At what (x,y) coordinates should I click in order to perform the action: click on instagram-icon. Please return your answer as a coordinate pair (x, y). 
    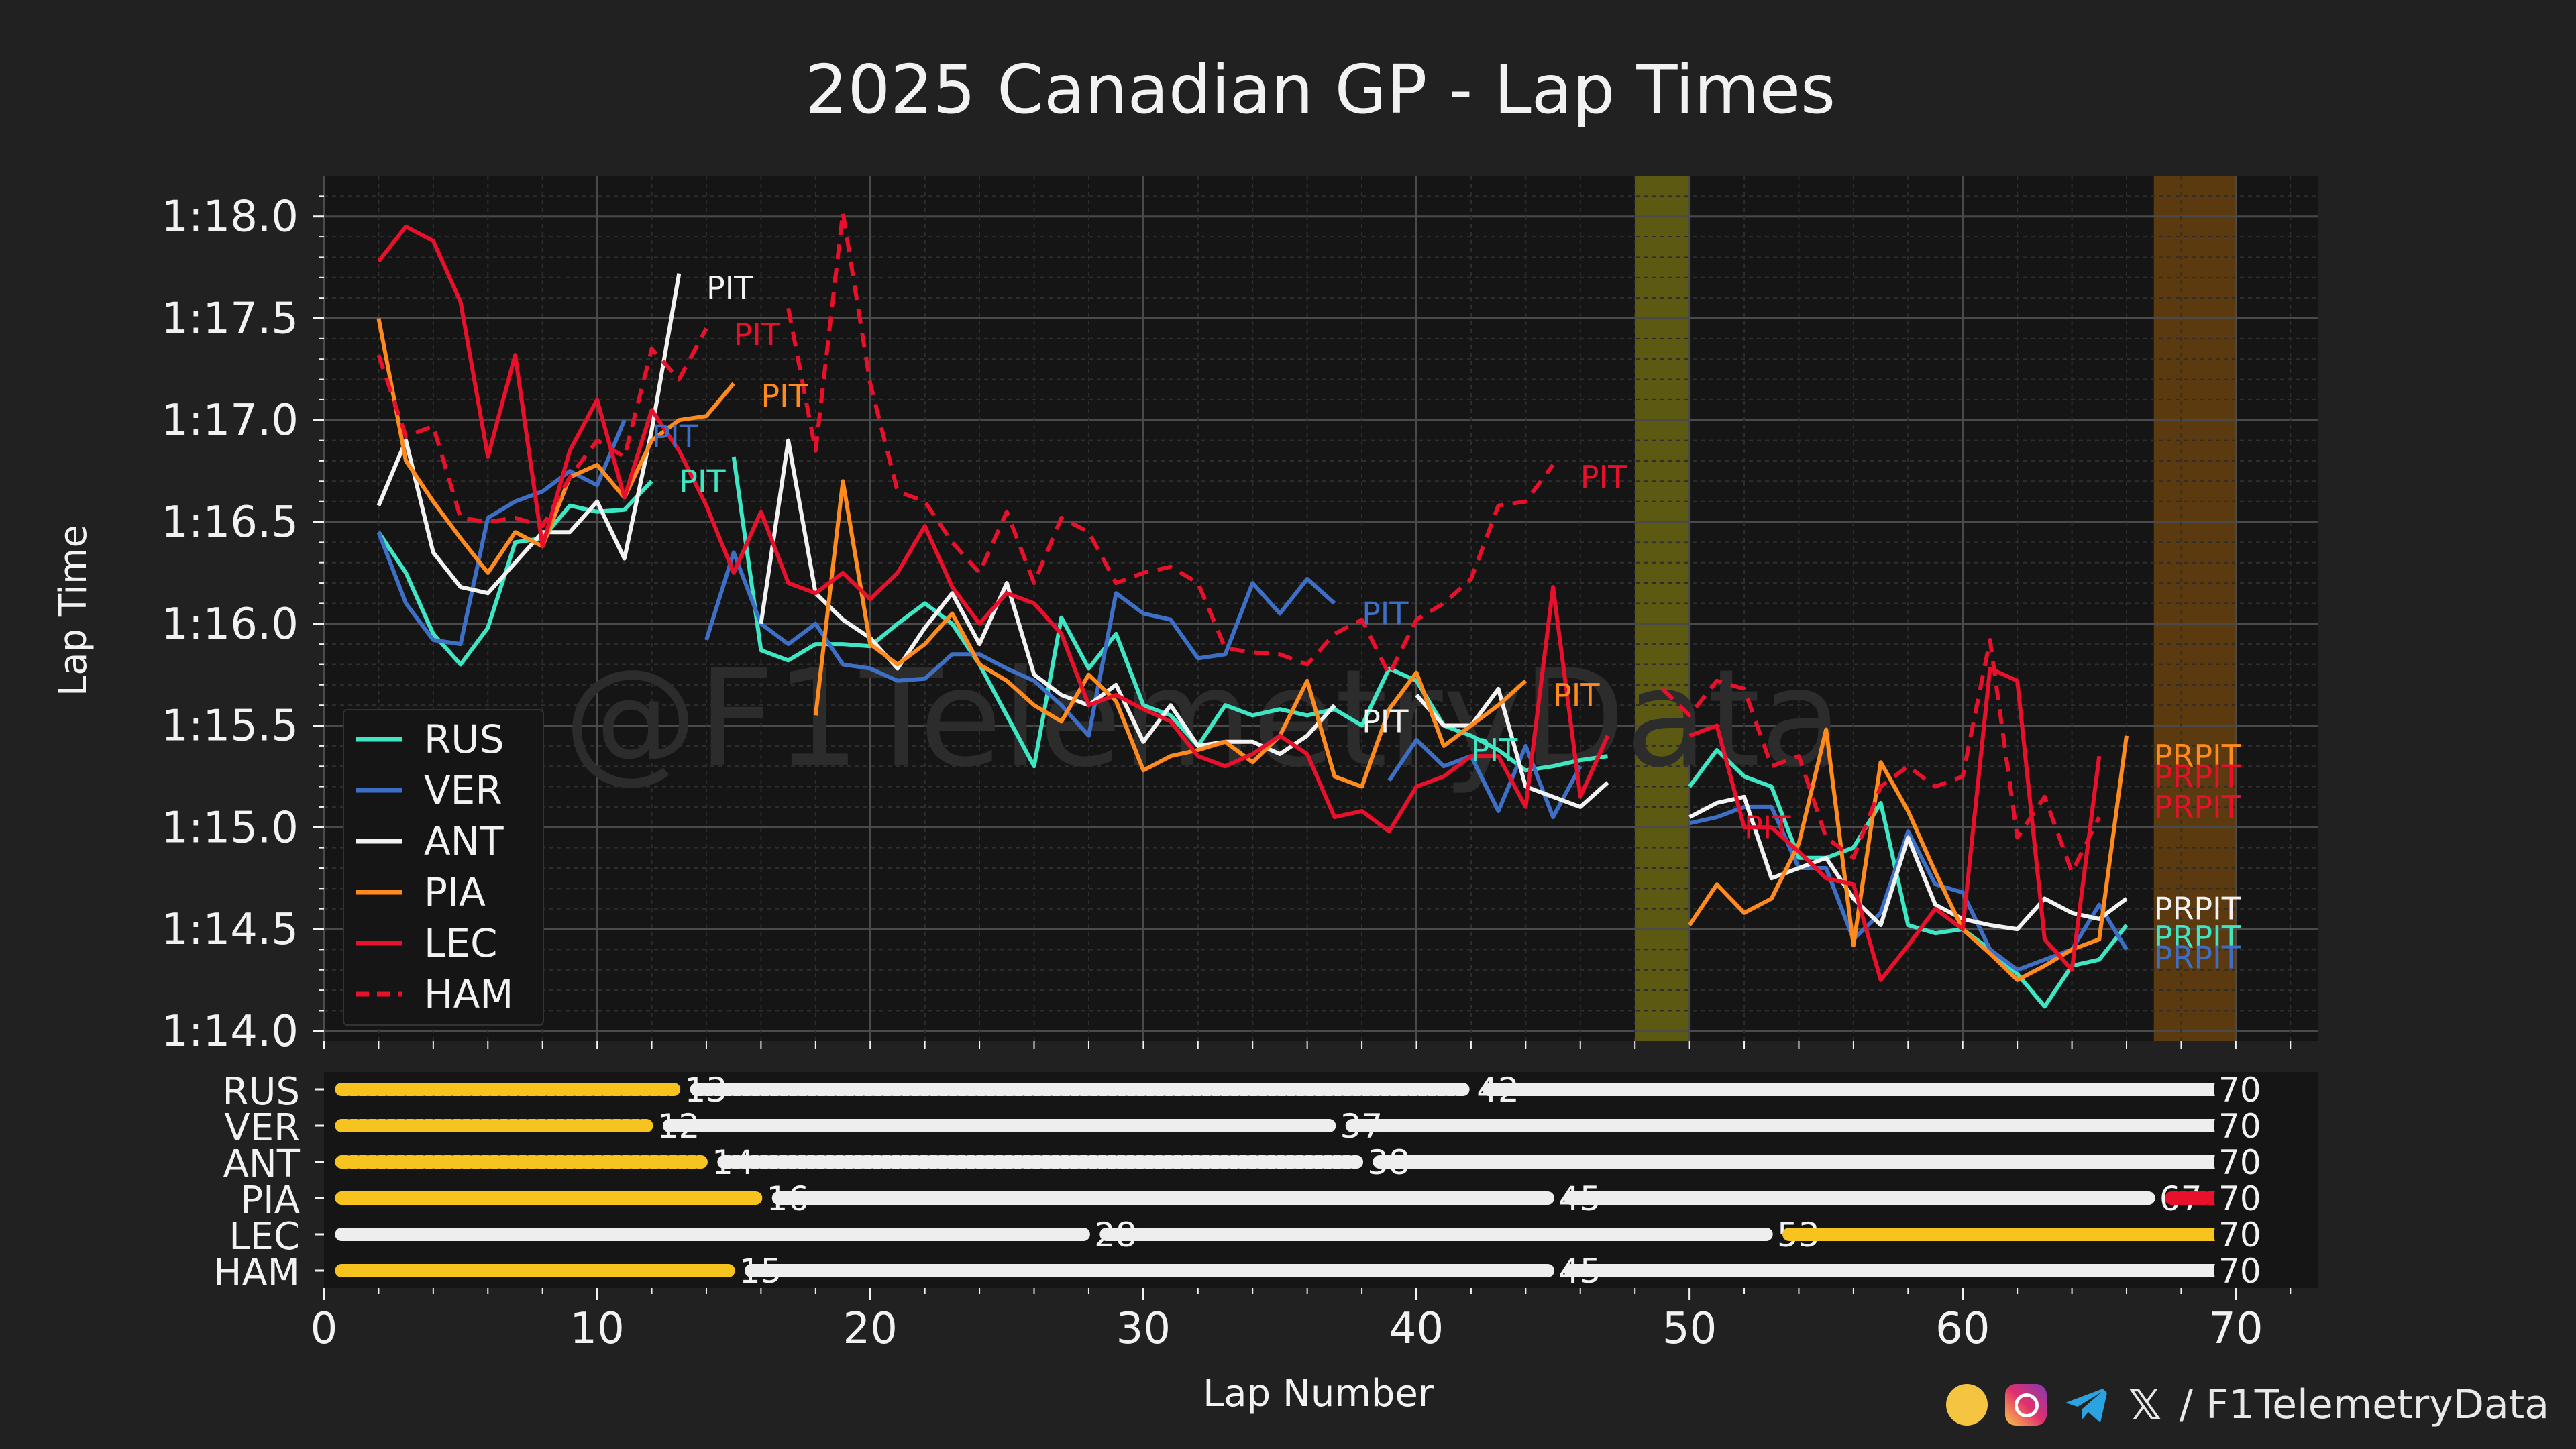
    Looking at the image, I should click on (2025, 1405).